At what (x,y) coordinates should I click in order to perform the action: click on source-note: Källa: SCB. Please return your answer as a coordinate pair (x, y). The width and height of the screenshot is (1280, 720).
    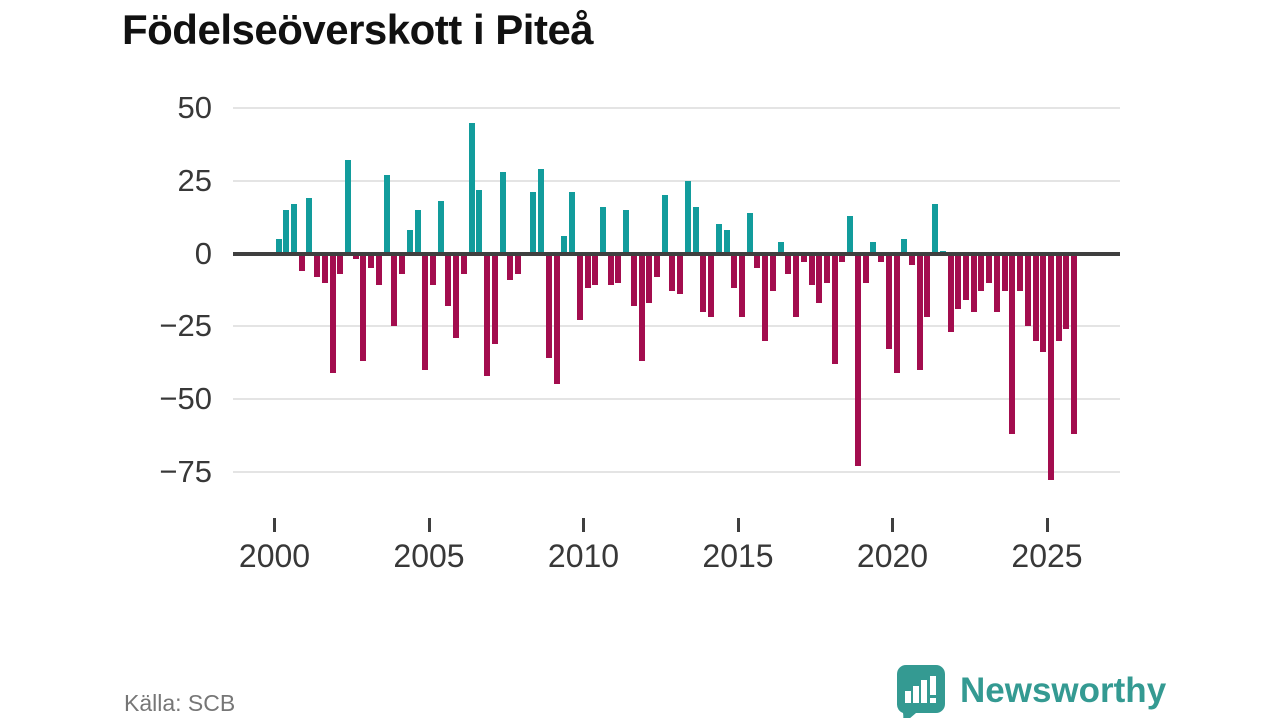
    Looking at the image, I should click on (180, 703).